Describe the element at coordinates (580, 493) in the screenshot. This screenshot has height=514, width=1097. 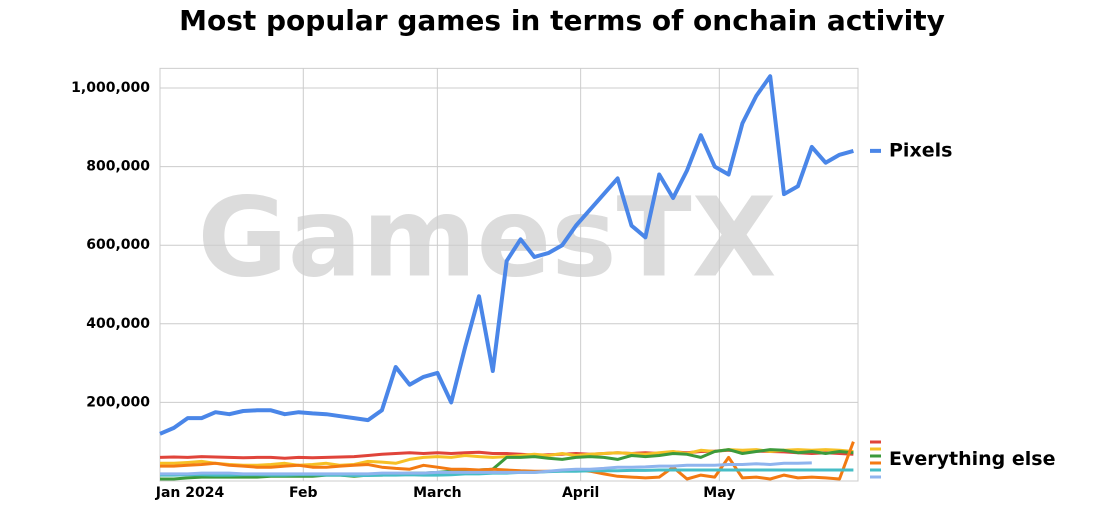
I see `x-tick-label: April` at that location.